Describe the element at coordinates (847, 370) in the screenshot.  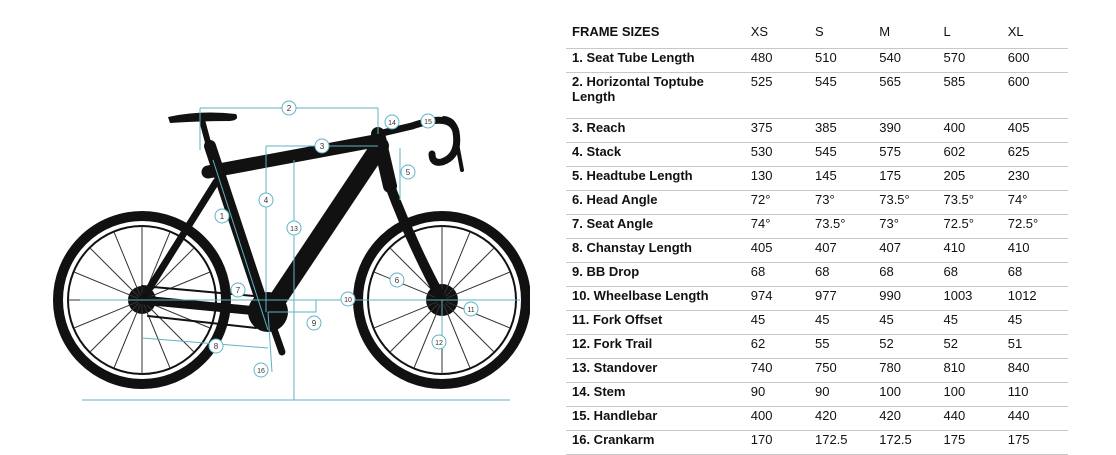
I see `cell-s: 750` at that location.